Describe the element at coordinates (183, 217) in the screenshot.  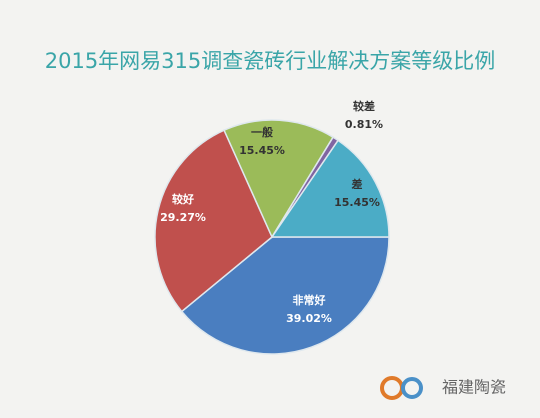
I see `slice-value-label: 29.27%` at that location.